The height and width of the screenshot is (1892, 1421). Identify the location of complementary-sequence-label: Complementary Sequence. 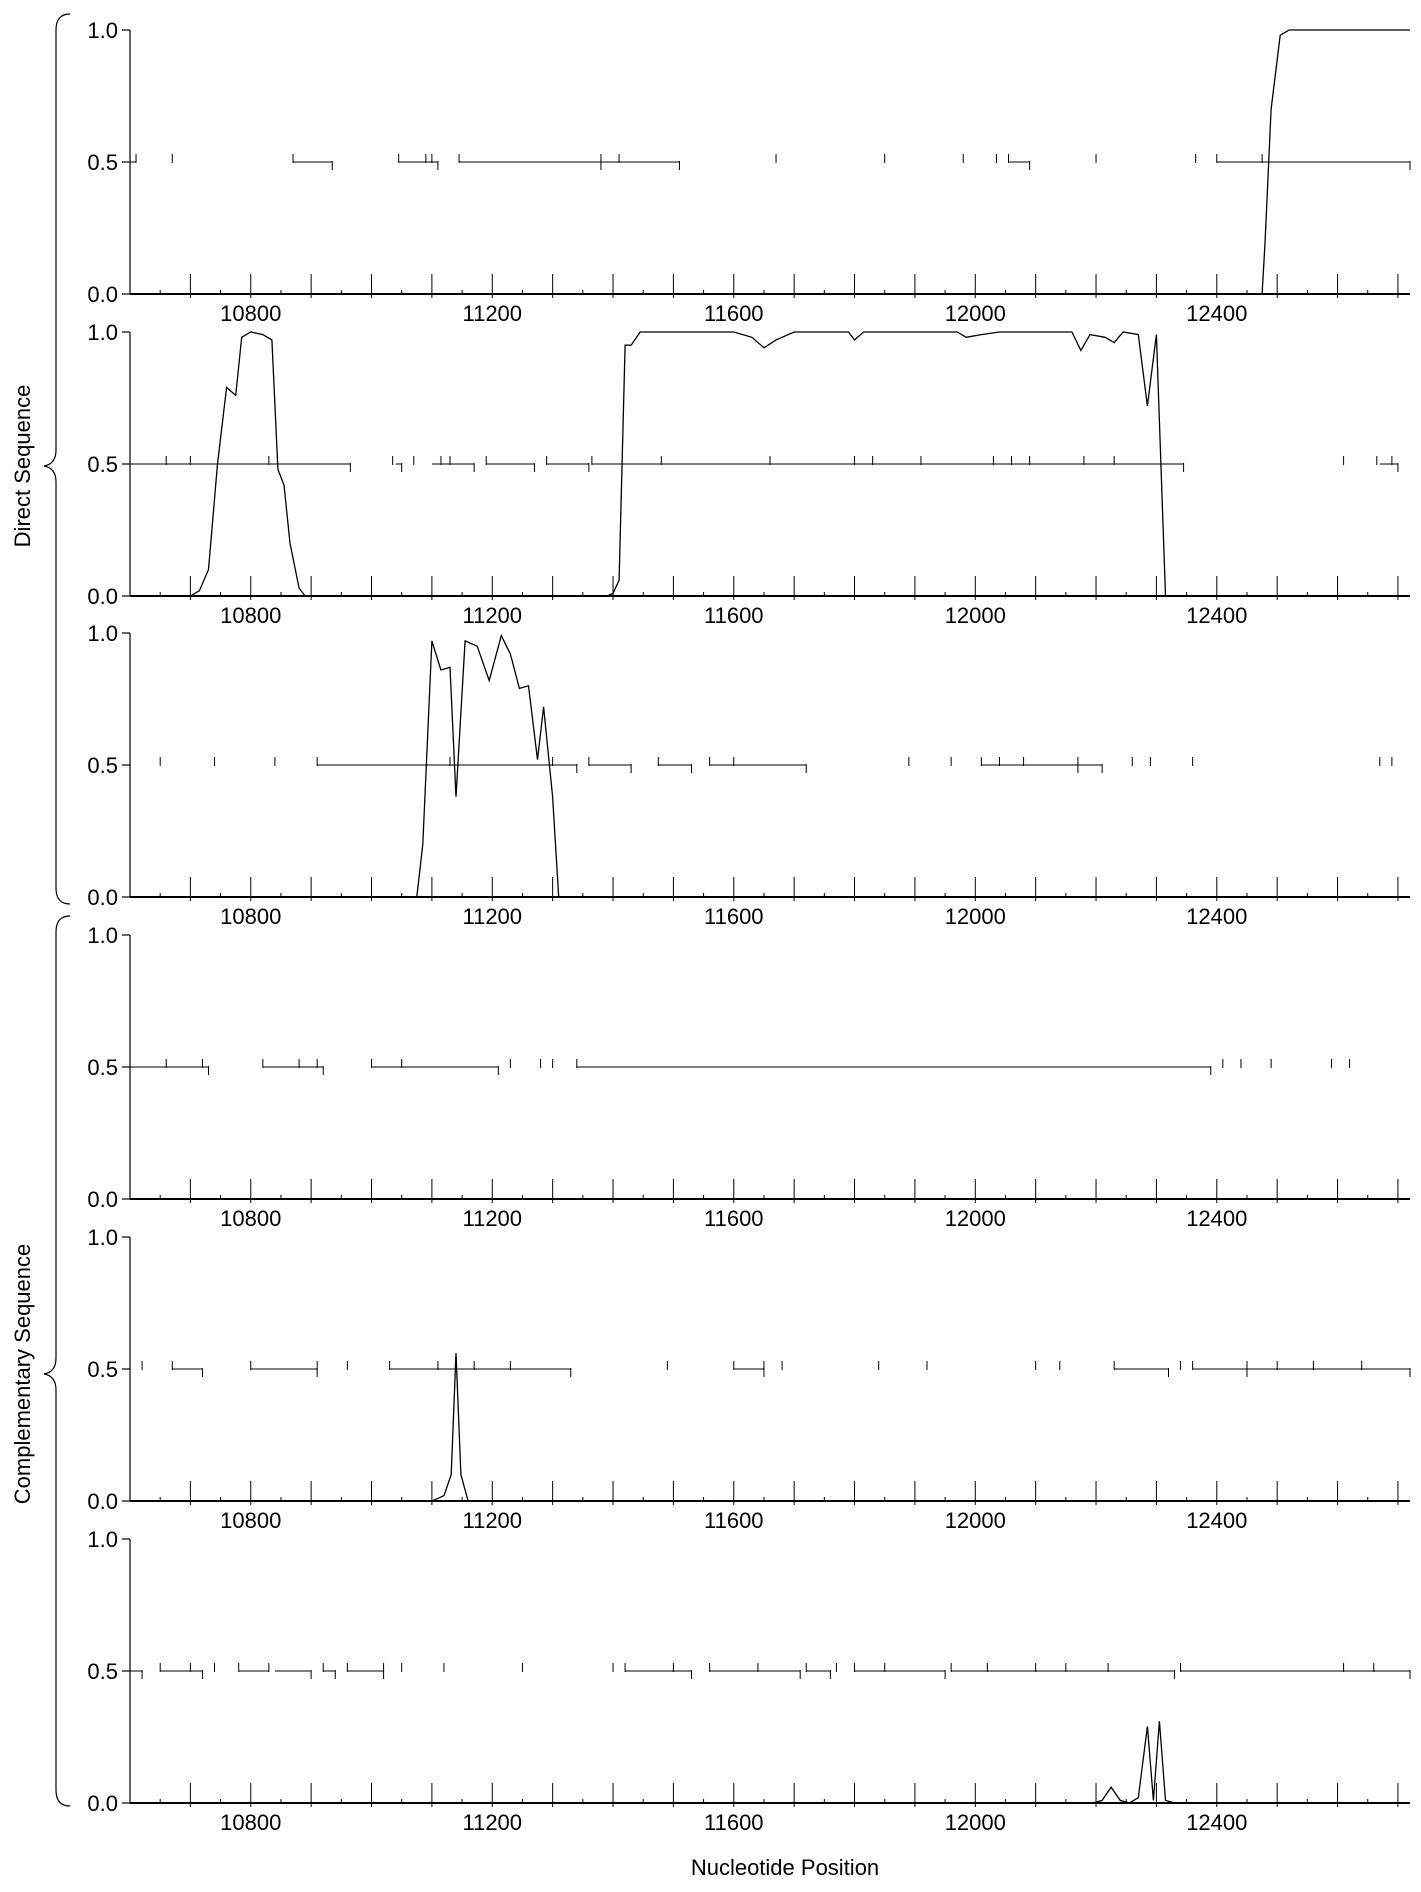
(22, 1374).